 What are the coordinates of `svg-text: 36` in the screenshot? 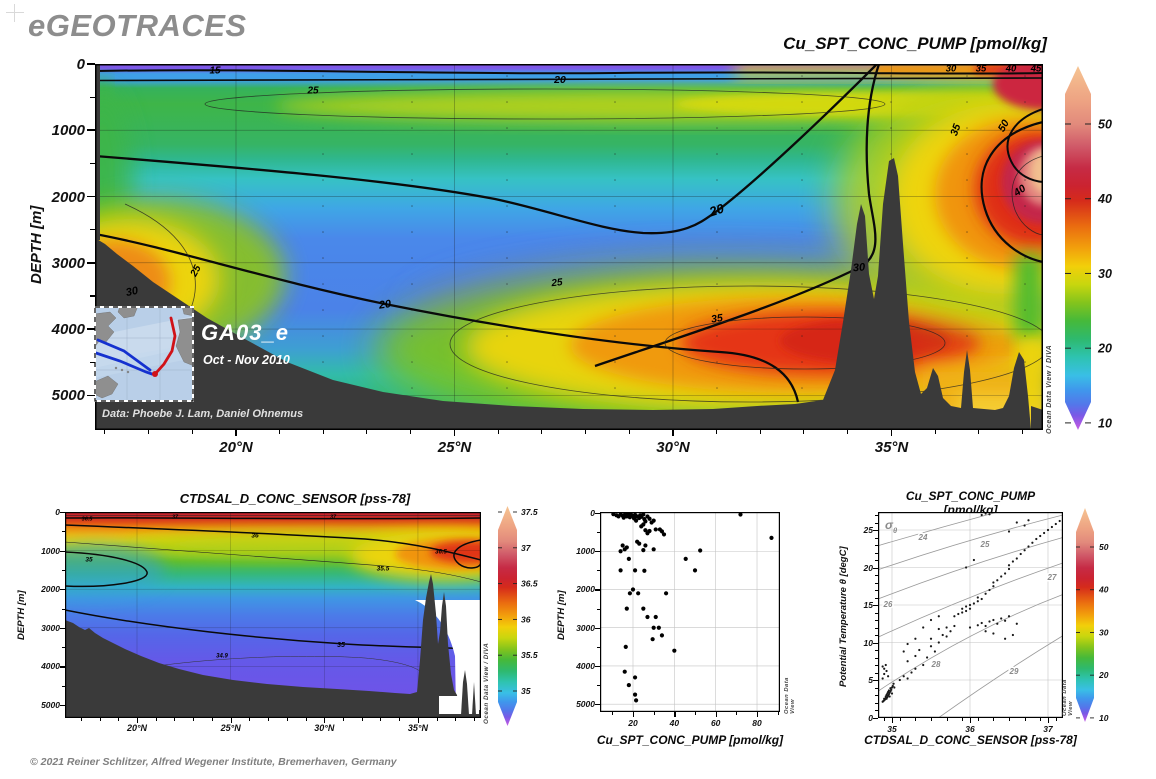 It's located at (526, 619).